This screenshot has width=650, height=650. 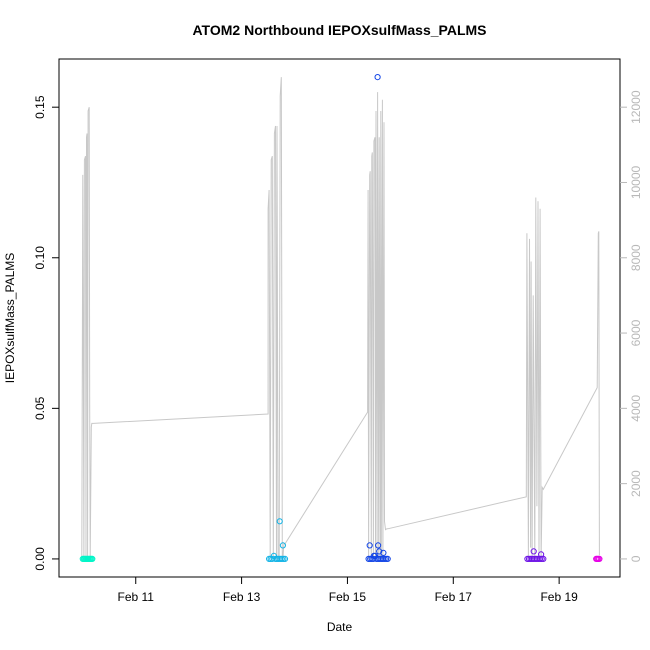 I want to click on y-axis-right: 0 2000 4000 6000 8000 10000 12000, so click(x=631, y=326).